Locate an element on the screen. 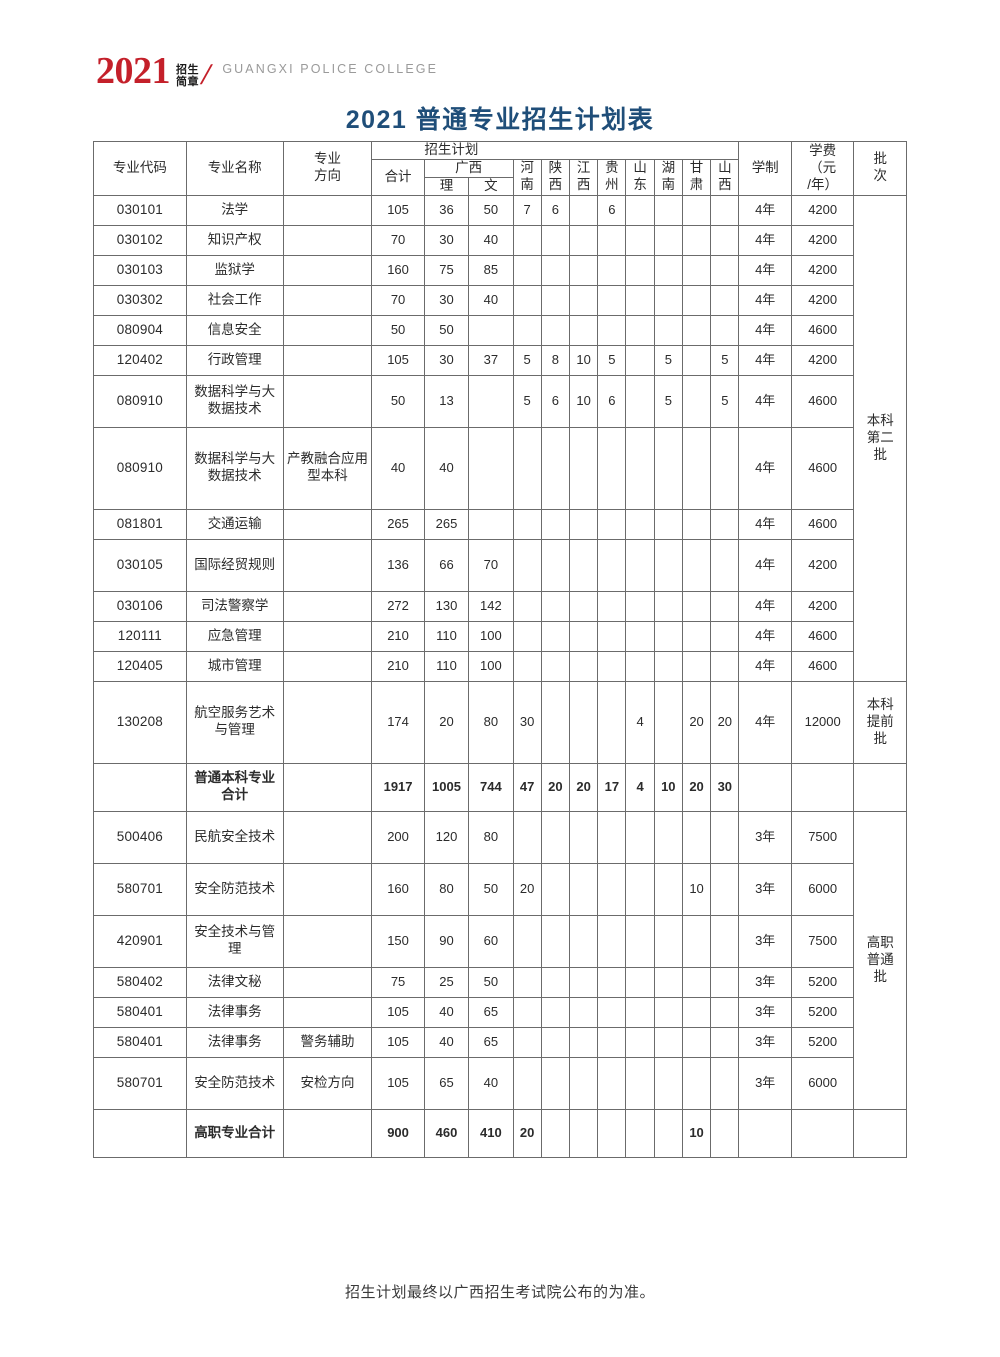 This screenshot has height=1357, width=1000. header-arts: 文 is located at coordinates (491, 186).